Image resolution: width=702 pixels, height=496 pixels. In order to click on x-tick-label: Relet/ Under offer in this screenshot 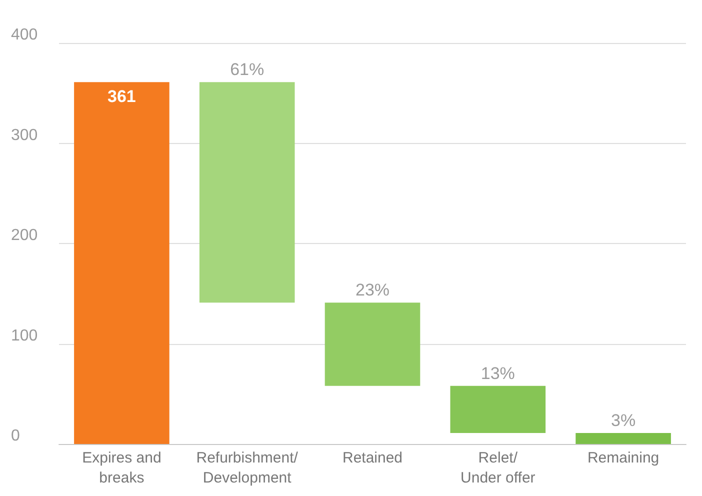, I will do `click(498, 468)`.